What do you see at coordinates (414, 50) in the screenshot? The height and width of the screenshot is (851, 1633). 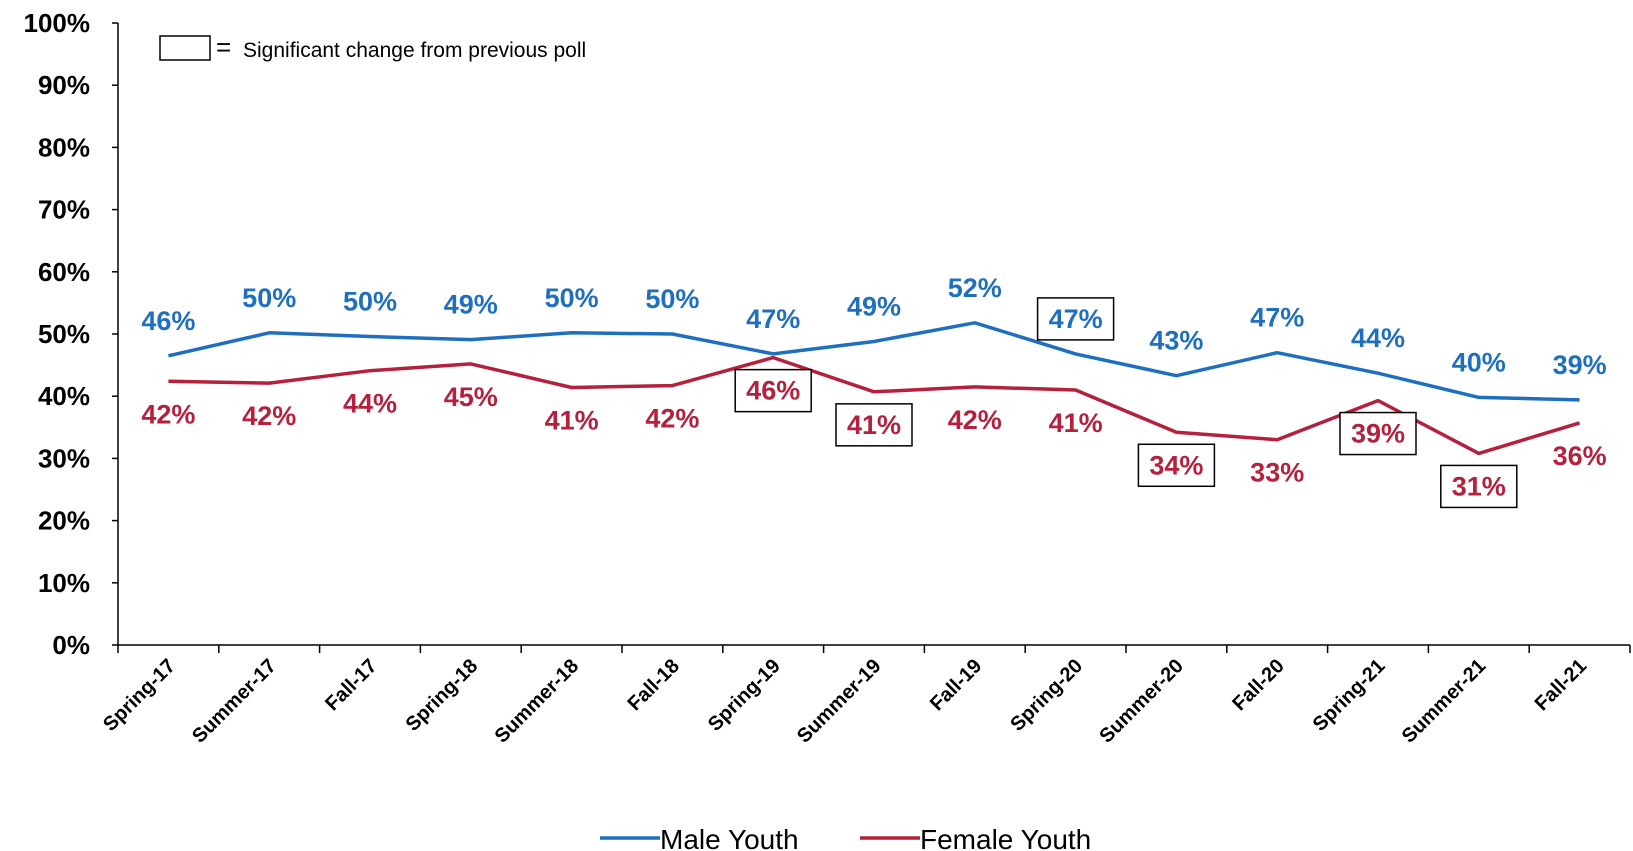 I see `significance-note-text: Significant change from previous poll` at bounding box center [414, 50].